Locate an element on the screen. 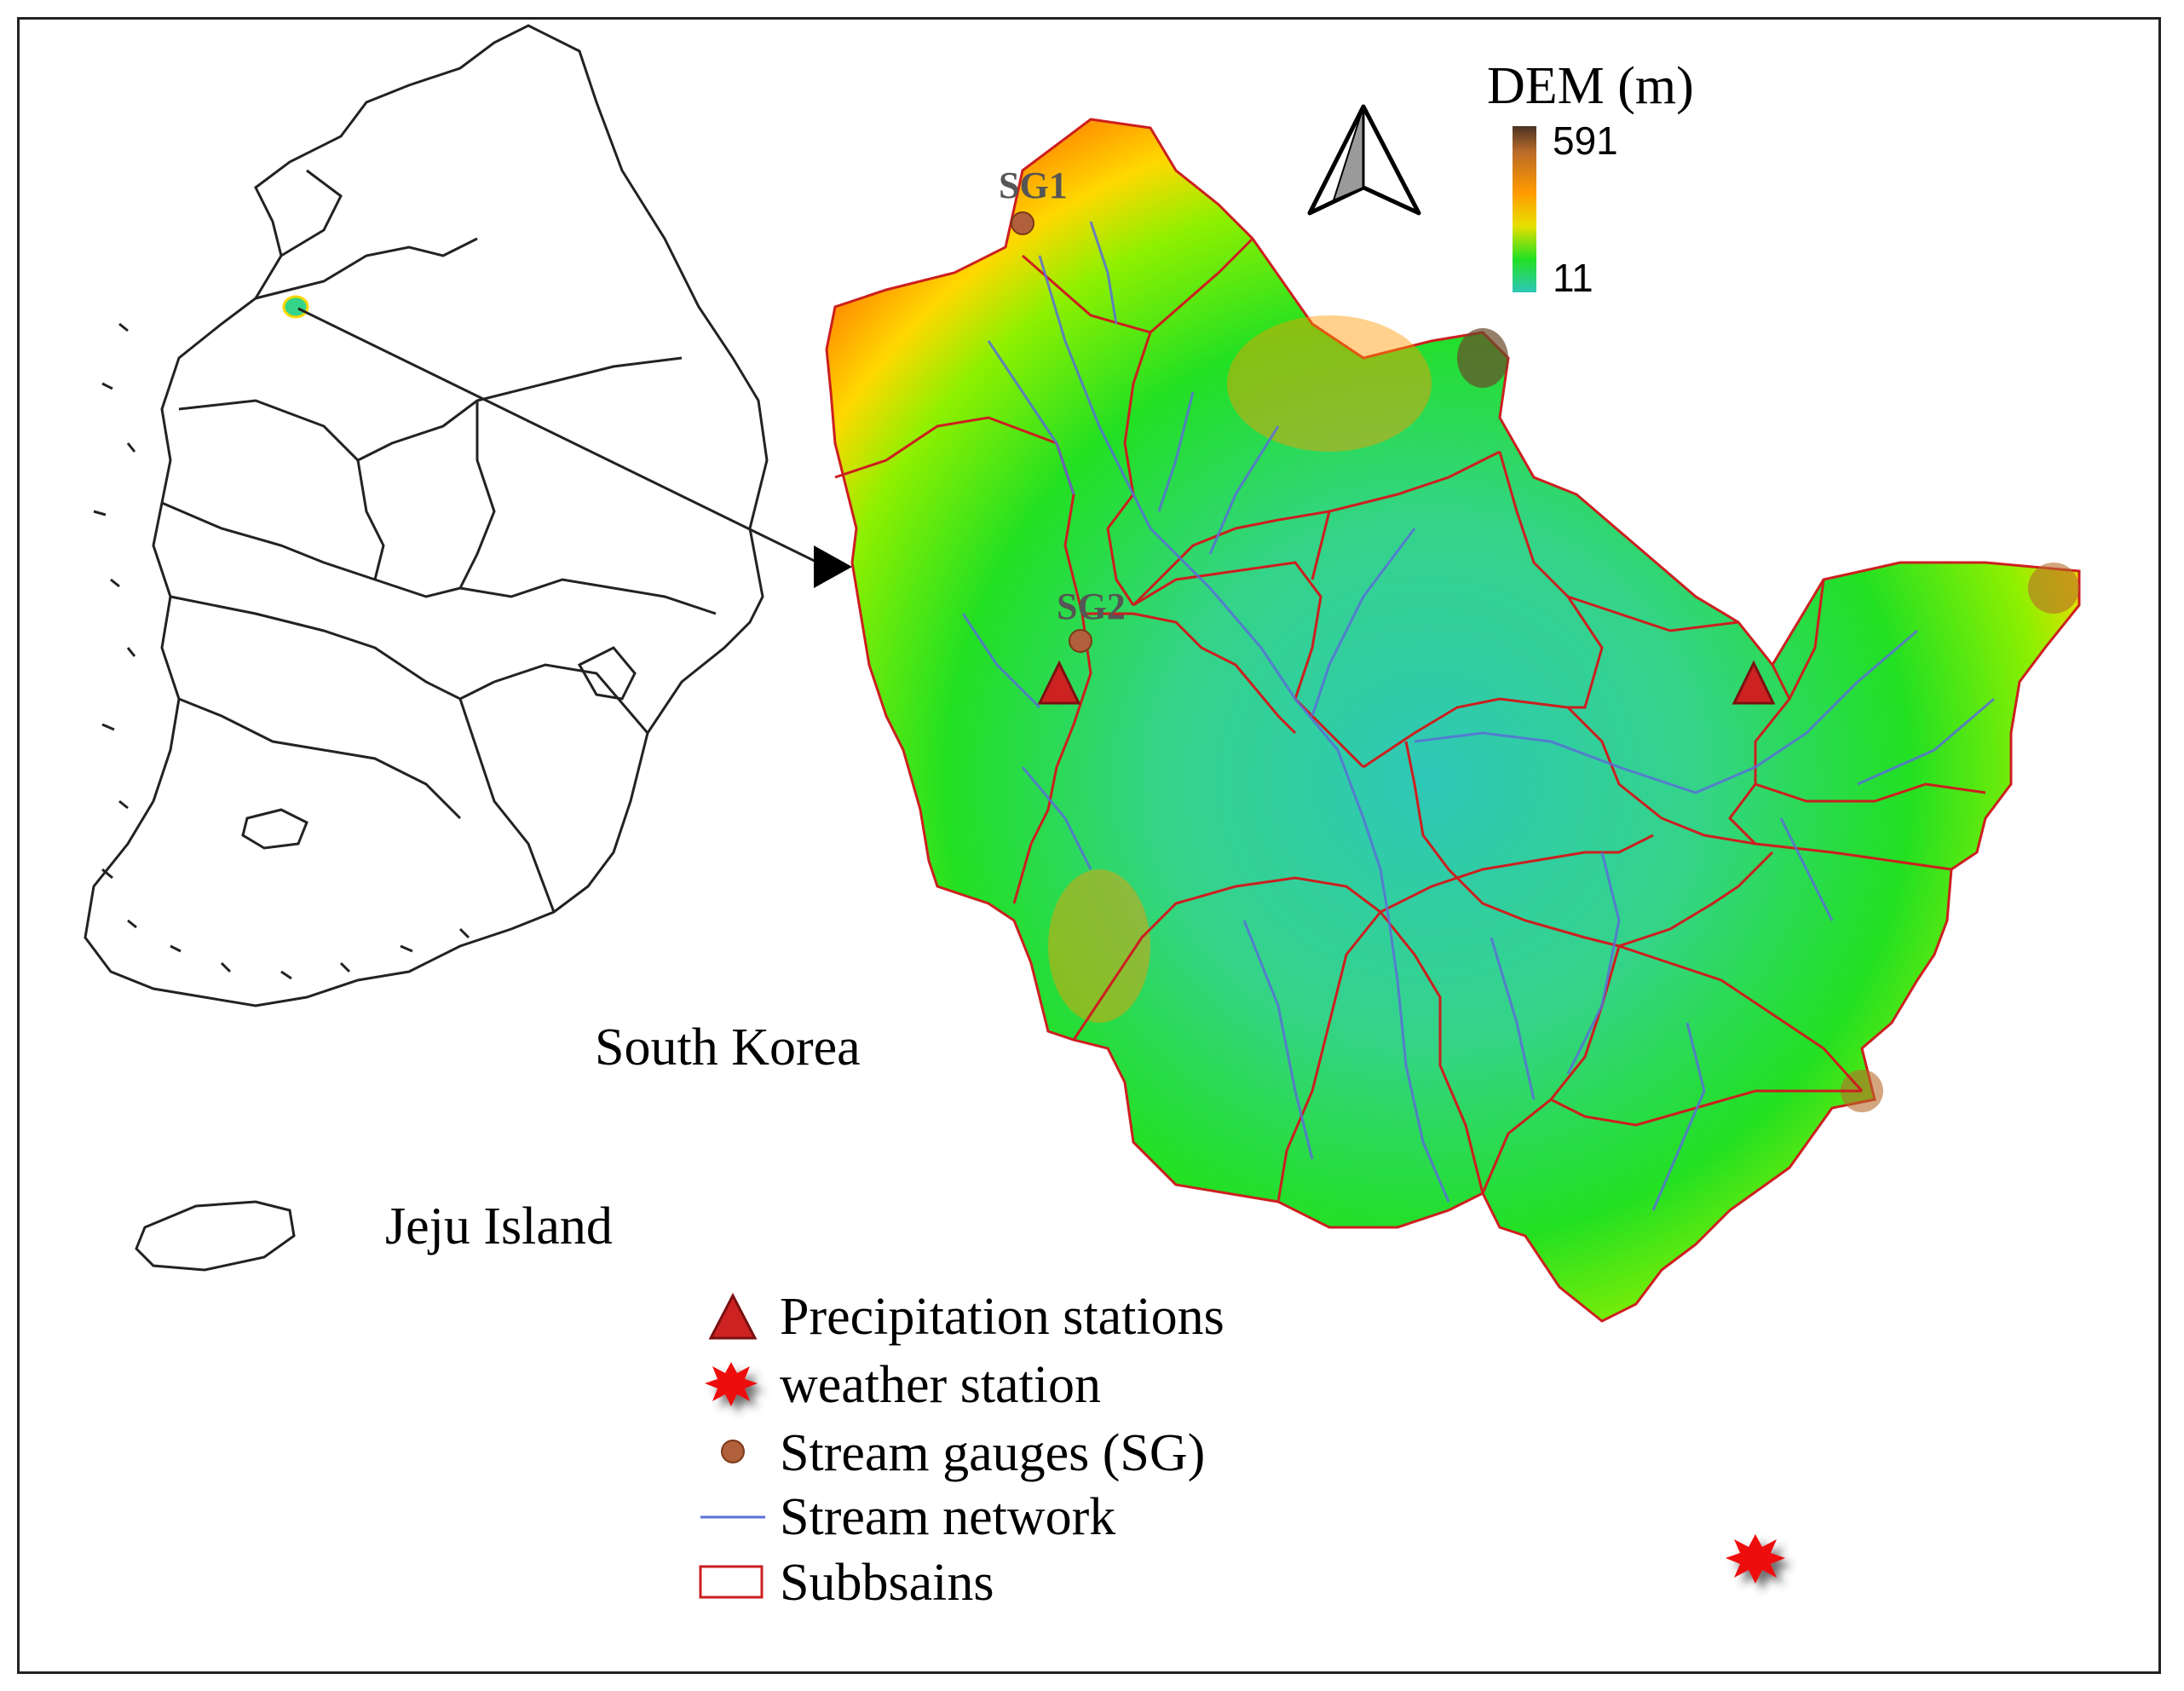  legend-label: Stream gauges (SG) is located at coordinates (993, 1452).